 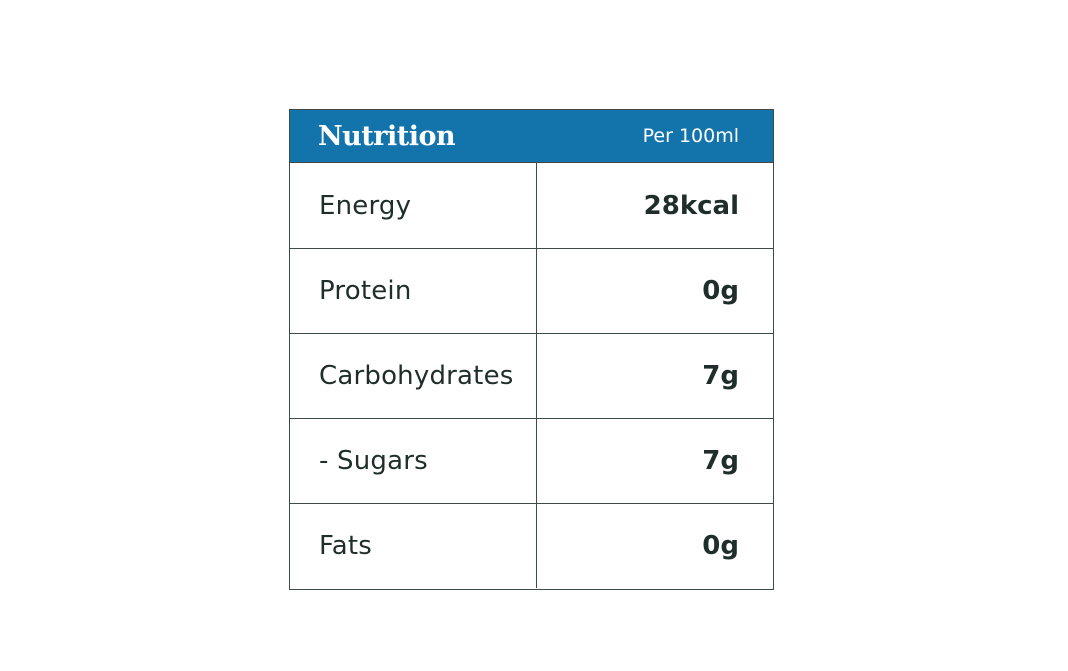 What do you see at coordinates (413, 546) in the screenshot?
I see `row-label: Fats` at bounding box center [413, 546].